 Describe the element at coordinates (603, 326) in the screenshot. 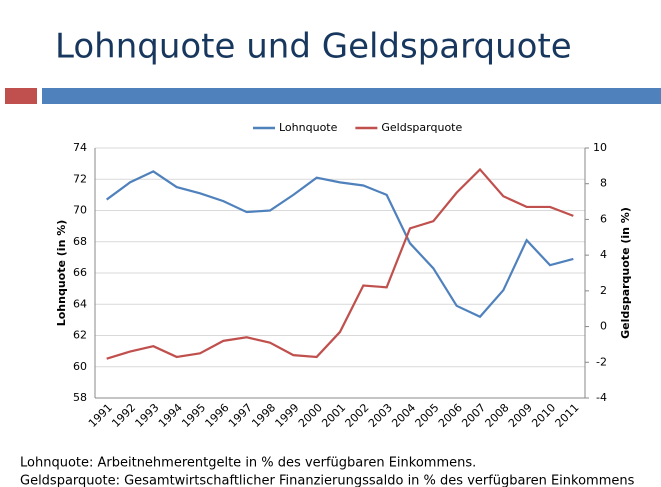

I see `y2-tick-label: 0` at that location.